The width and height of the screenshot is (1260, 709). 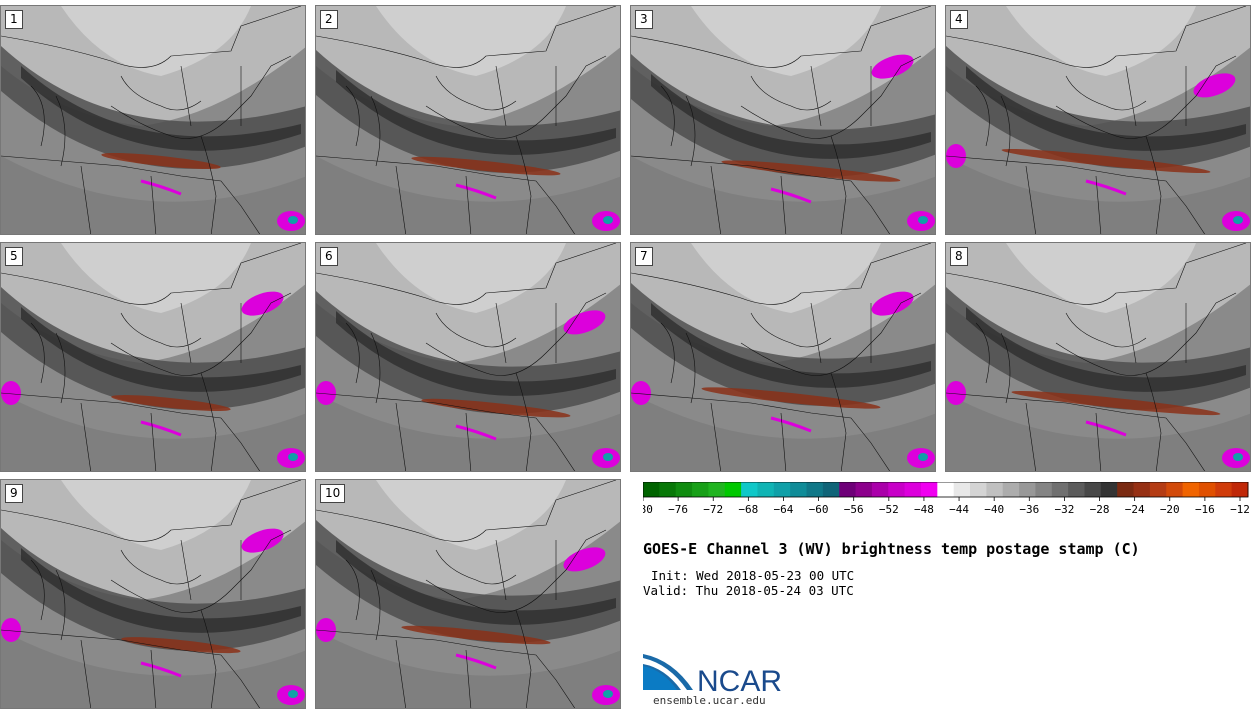 I want to click on map-panel: 9, so click(x=153, y=594).